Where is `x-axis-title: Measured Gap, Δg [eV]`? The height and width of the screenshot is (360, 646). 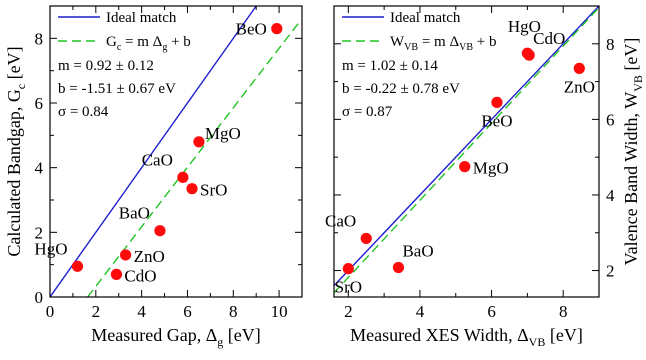 x-axis-title: Measured Gap, Δg [eV] is located at coordinates (176, 337).